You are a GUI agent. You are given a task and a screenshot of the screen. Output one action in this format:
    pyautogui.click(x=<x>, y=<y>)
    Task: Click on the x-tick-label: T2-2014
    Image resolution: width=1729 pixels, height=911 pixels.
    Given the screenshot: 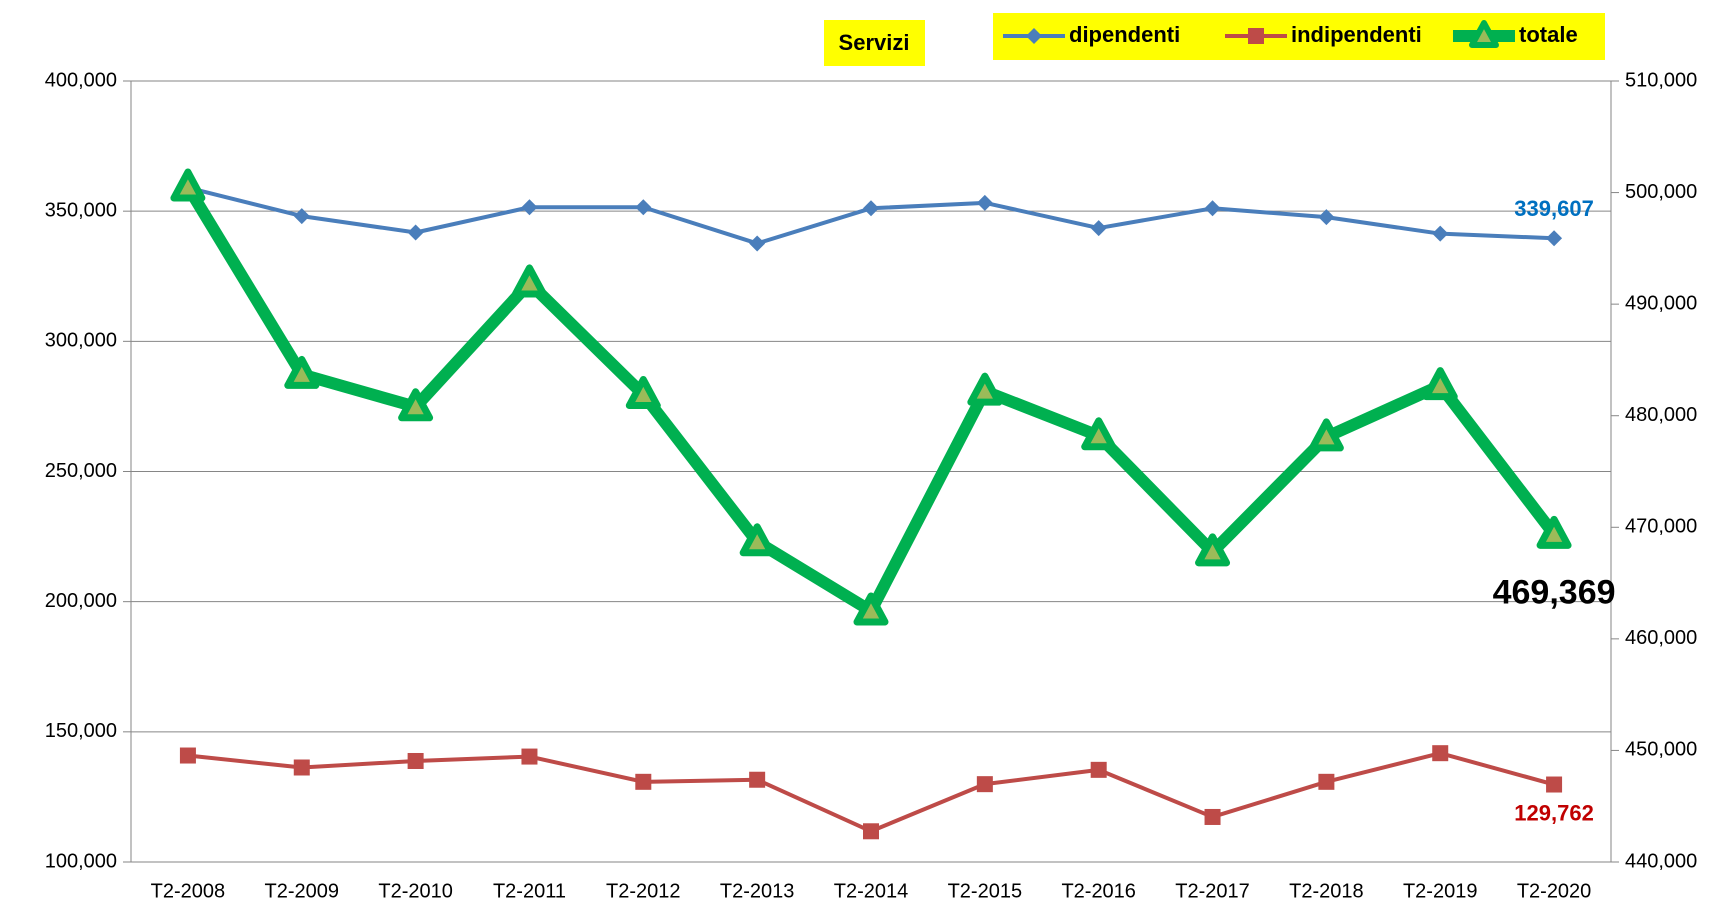 What is the action you would take?
    pyautogui.click(x=871, y=891)
    